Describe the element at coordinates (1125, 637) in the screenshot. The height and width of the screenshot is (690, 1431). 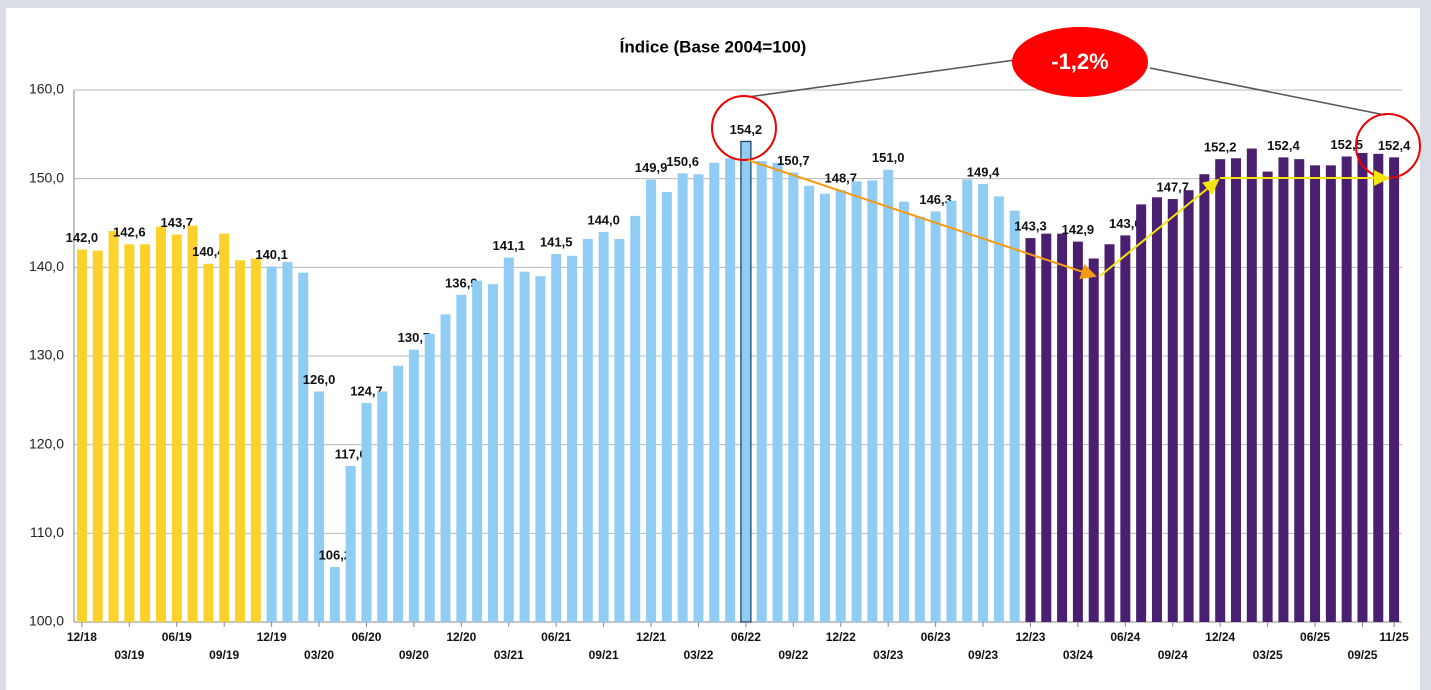
I see `x-tick-label: 06/24` at that location.